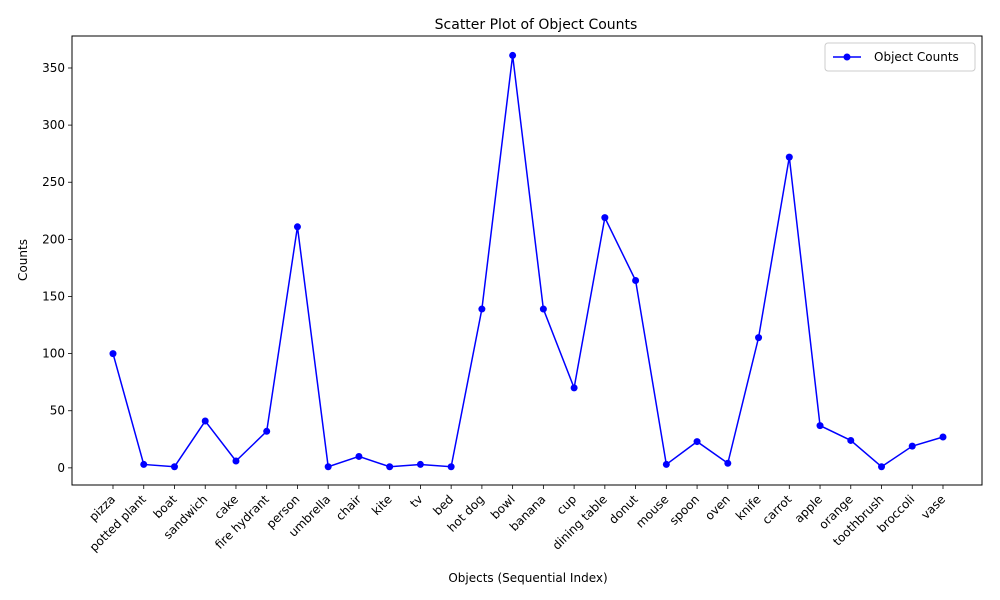 The height and width of the screenshot is (600, 1000). What do you see at coordinates (933, 507) in the screenshot?
I see `x-tick-label: vase` at bounding box center [933, 507].